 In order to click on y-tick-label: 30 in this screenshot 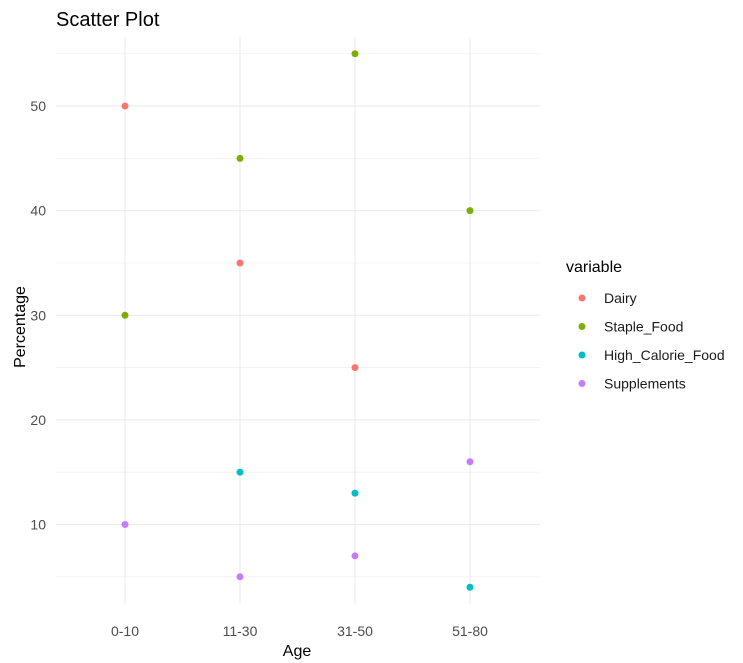, I will do `click(38, 315)`.